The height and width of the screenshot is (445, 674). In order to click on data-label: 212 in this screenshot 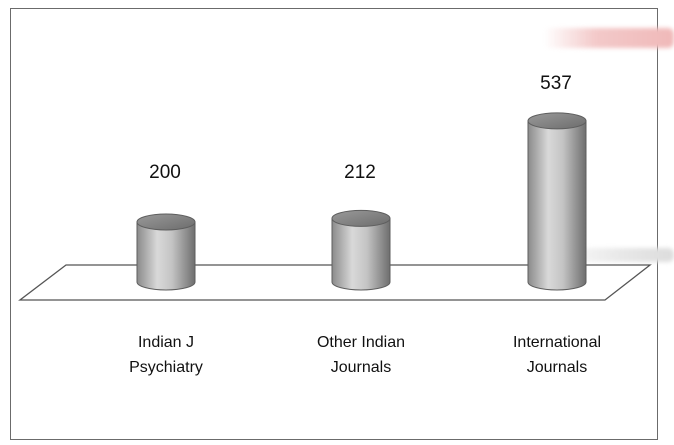, I will do `click(360, 172)`.